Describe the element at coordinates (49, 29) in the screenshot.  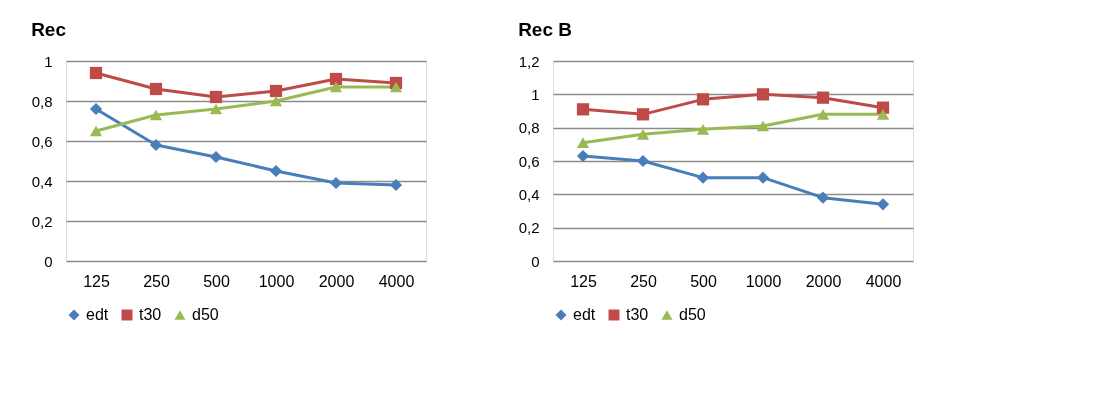
I see `chart-title: Rec` at that location.